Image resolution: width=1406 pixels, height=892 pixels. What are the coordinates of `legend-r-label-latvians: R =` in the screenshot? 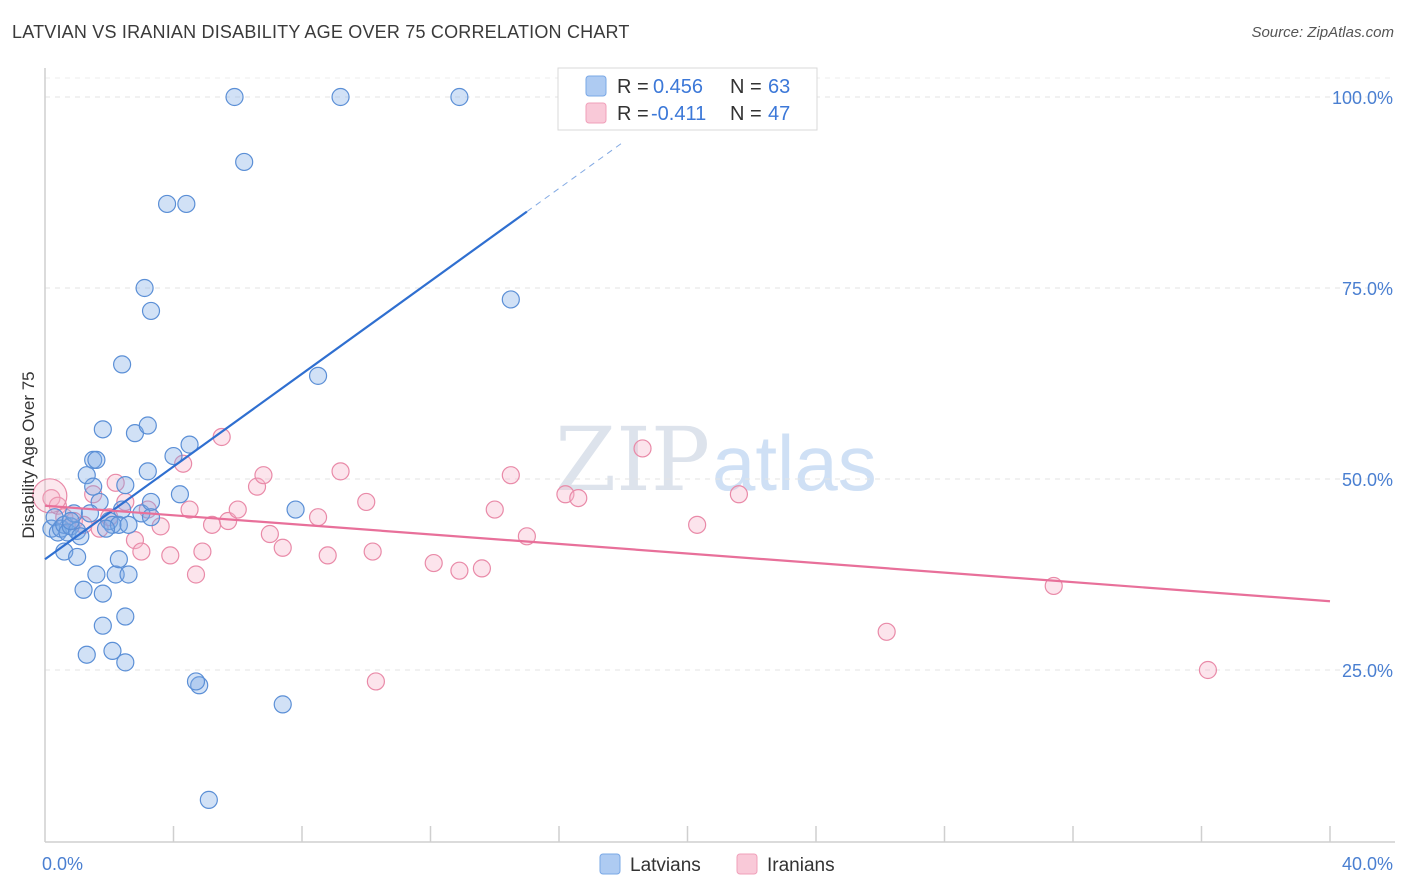 It's located at (633, 87).